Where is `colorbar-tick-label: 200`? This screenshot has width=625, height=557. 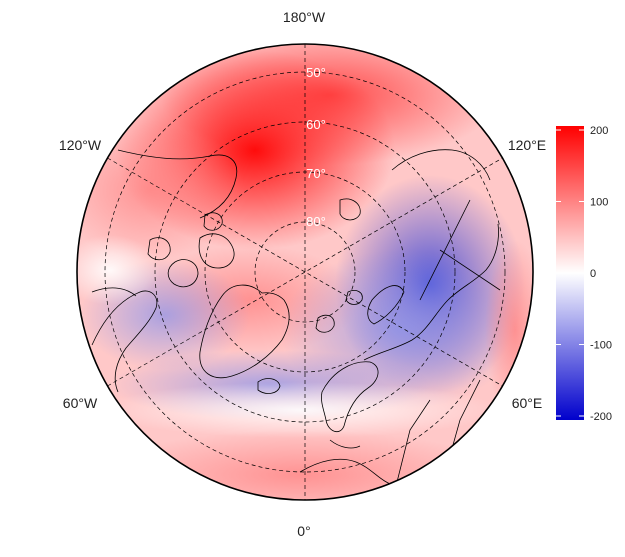
colorbar-tick-label: 200 is located at coordinates (599, 131).